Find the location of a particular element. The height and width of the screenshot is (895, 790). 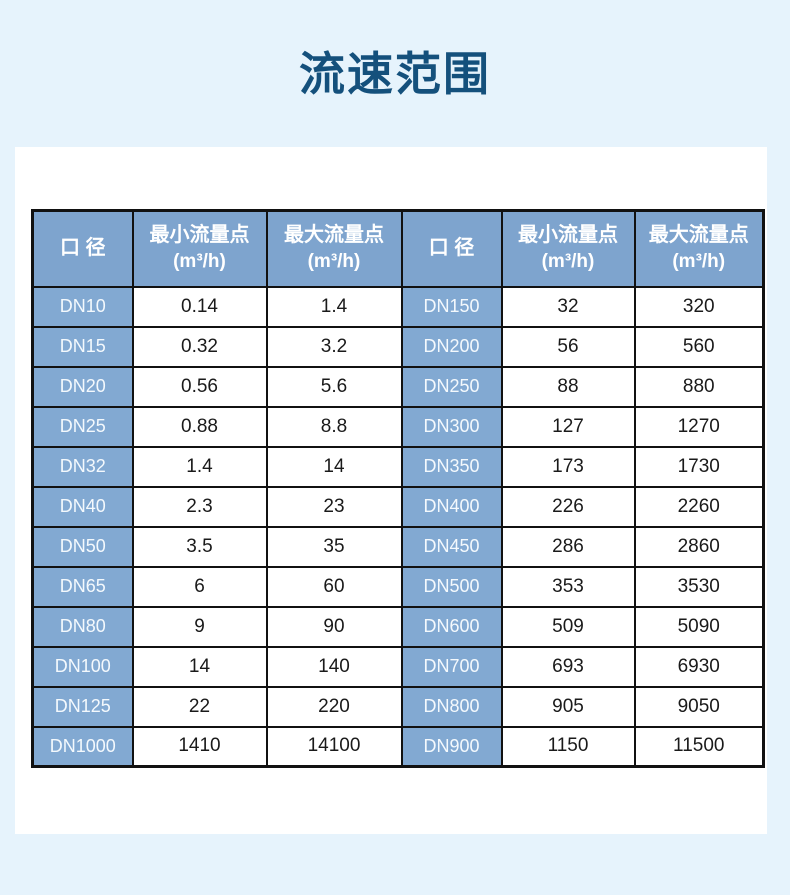

diameter-cell: DN450 is located at coordinates (451, 546).